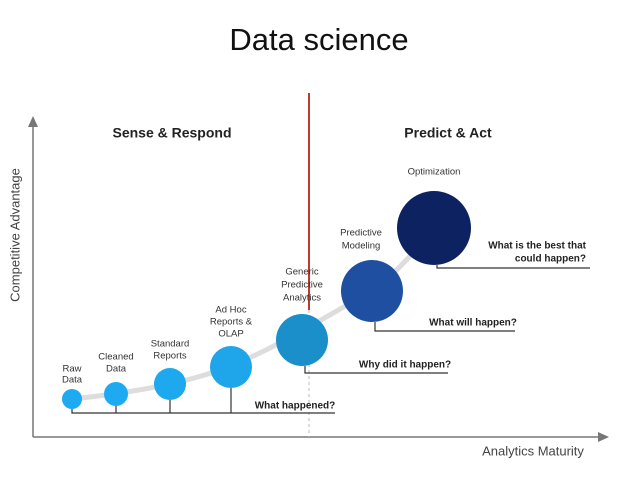  Describe the element at coordinates (171, 133) in the screenshot. I see `section-label: Sense & Respond` at that location.